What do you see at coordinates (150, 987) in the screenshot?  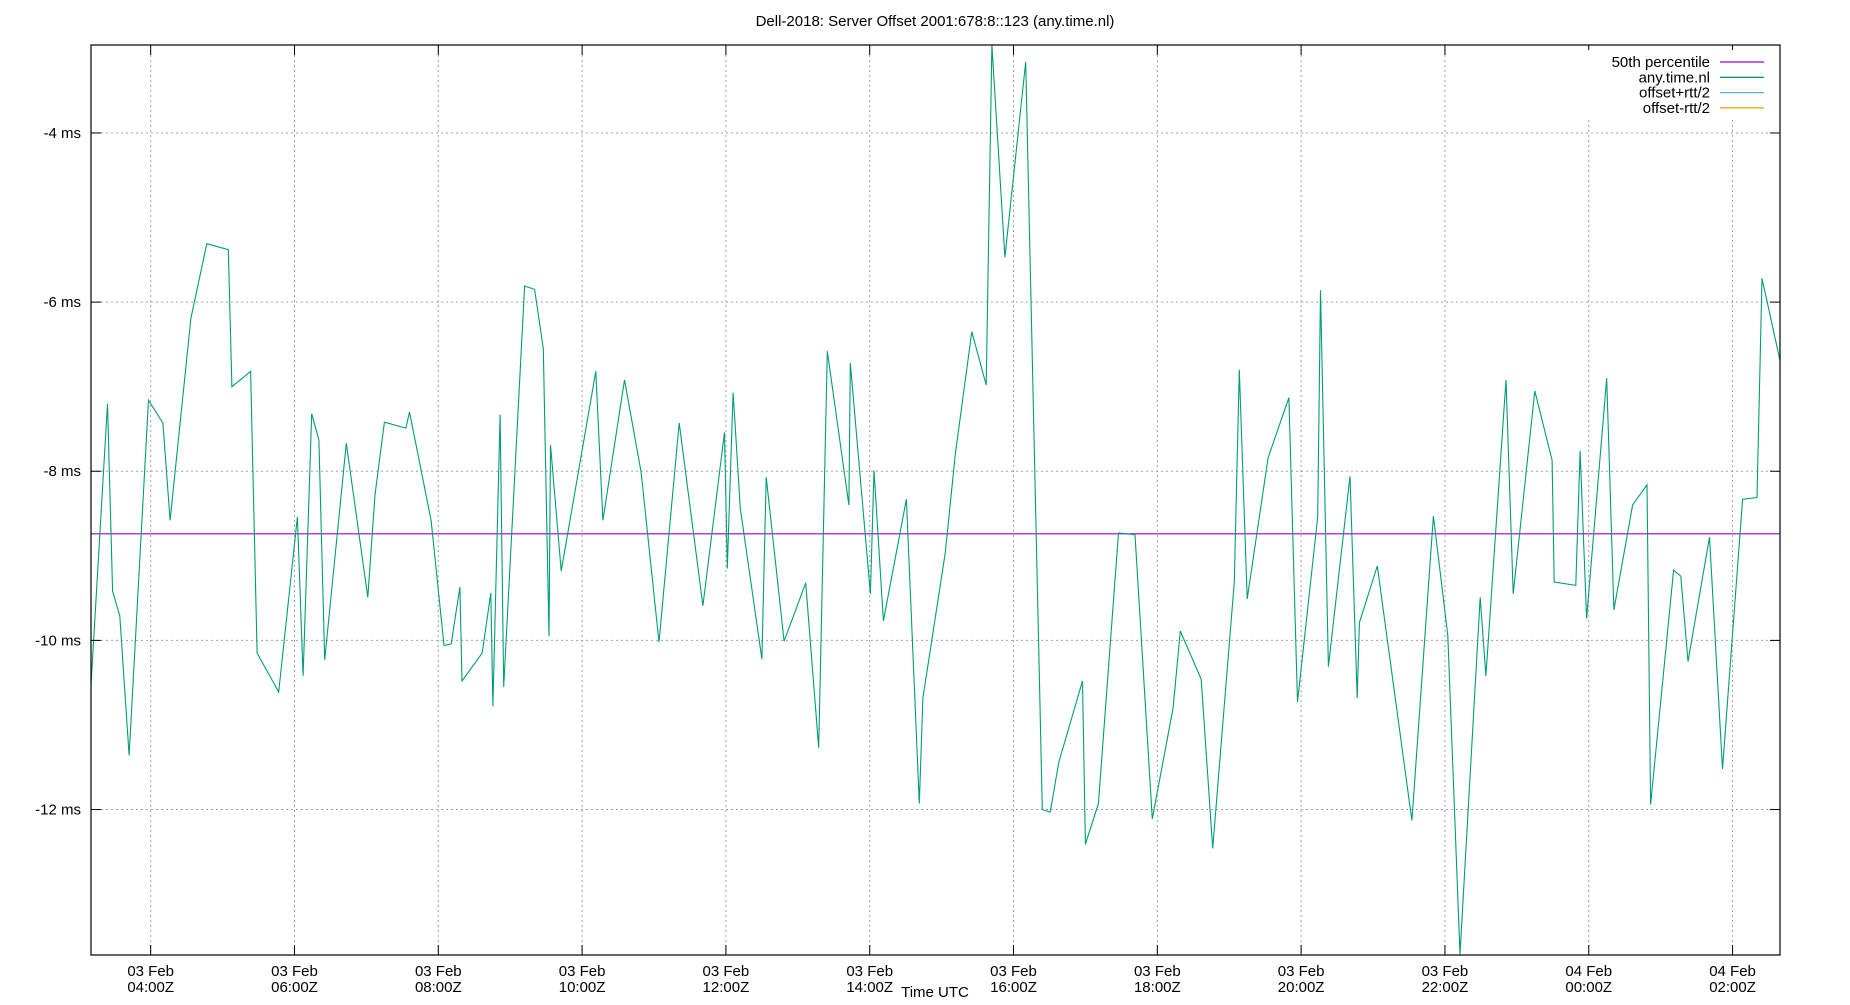 I see `x-tick-label: 04:00Z` at bounding box center [150, 987].